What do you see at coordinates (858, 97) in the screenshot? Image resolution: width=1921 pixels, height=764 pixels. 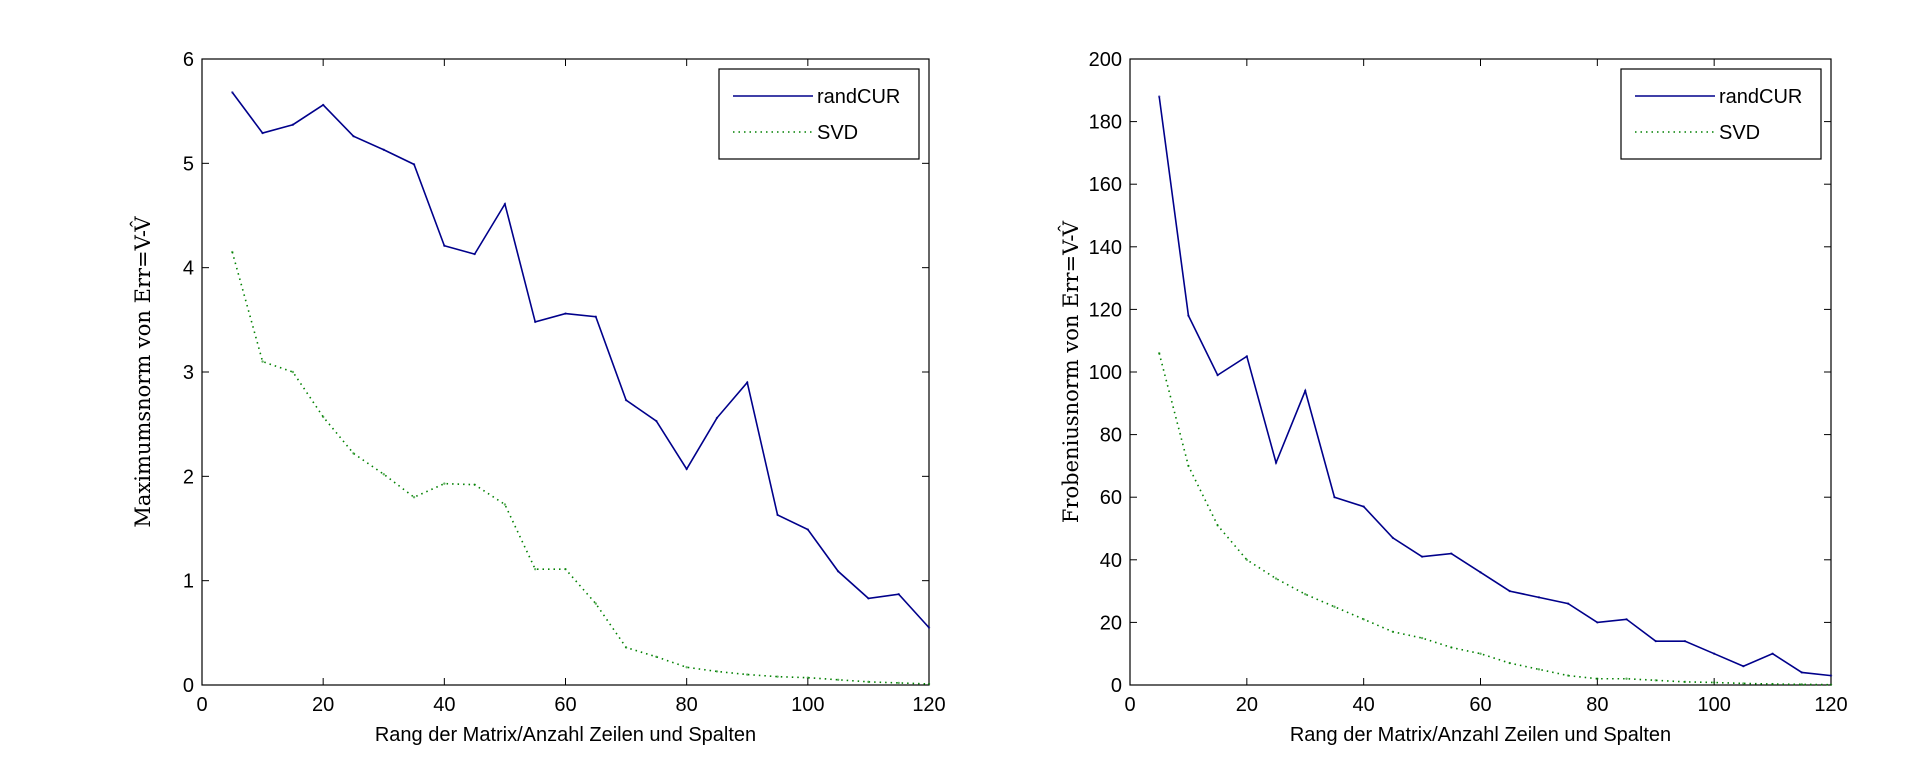 I see `legend-label-randcur: randCUR` at bounding box center [858, 97].